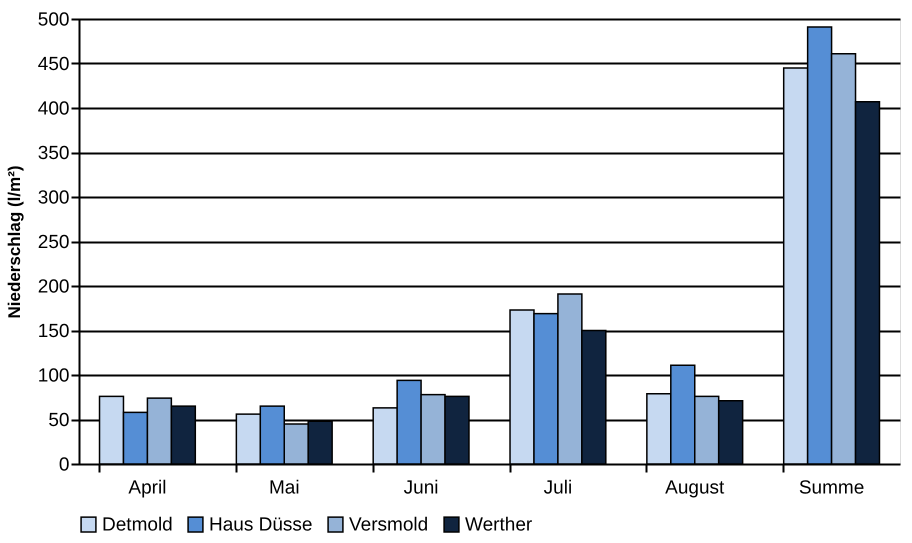  I want to click on x-tick-label: April, so click(147, 488).